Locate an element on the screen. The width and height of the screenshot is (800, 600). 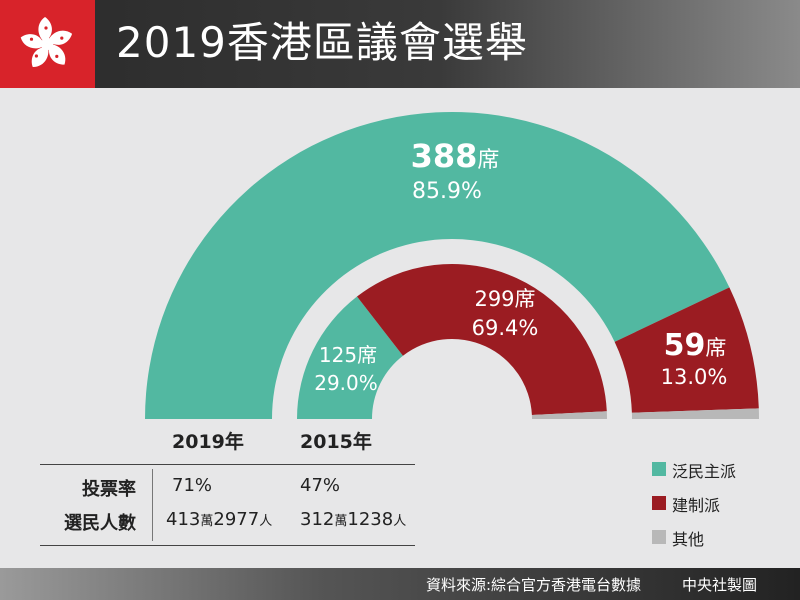
legend-label-others: 其他 is located at coordinates (688, 539).